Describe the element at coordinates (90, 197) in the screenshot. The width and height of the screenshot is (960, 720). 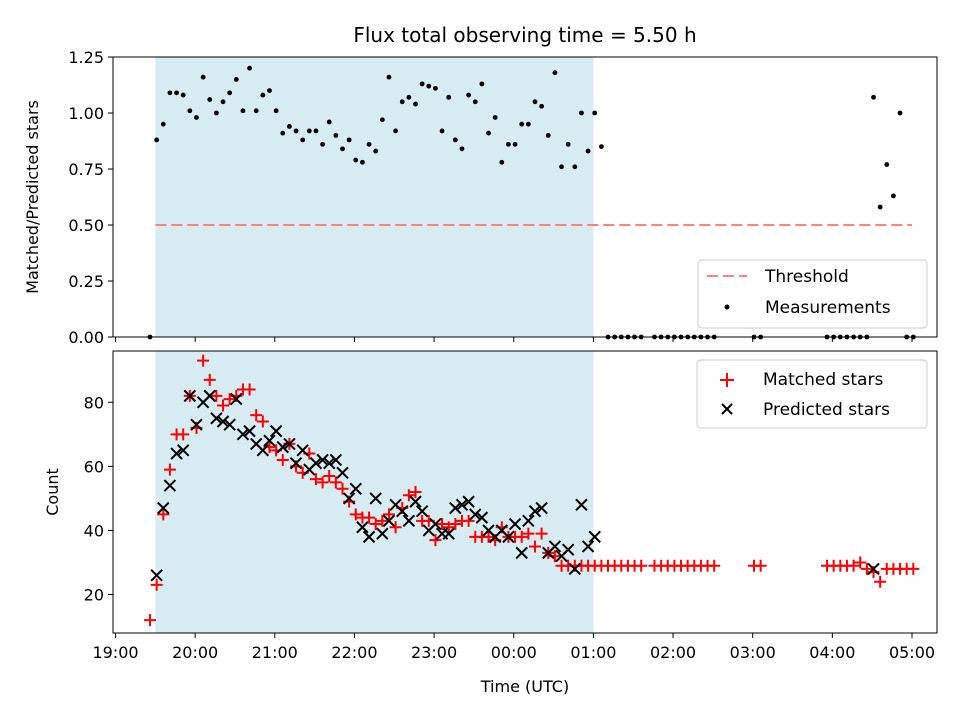
I see `top-y-ticks: 0.00 0.25 0.50 0.75 1.00 1.25` at that location.